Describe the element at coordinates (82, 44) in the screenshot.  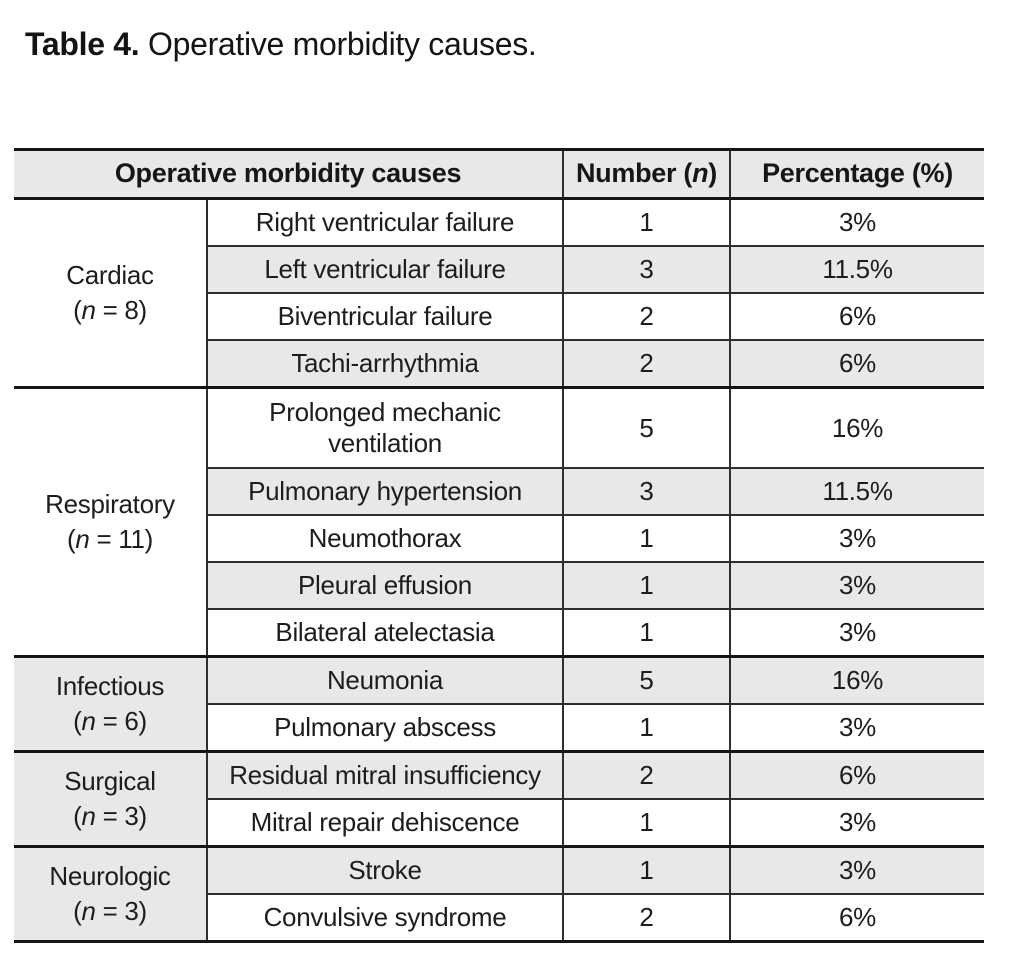
I see `table-number-label: Table 4.` at that location.